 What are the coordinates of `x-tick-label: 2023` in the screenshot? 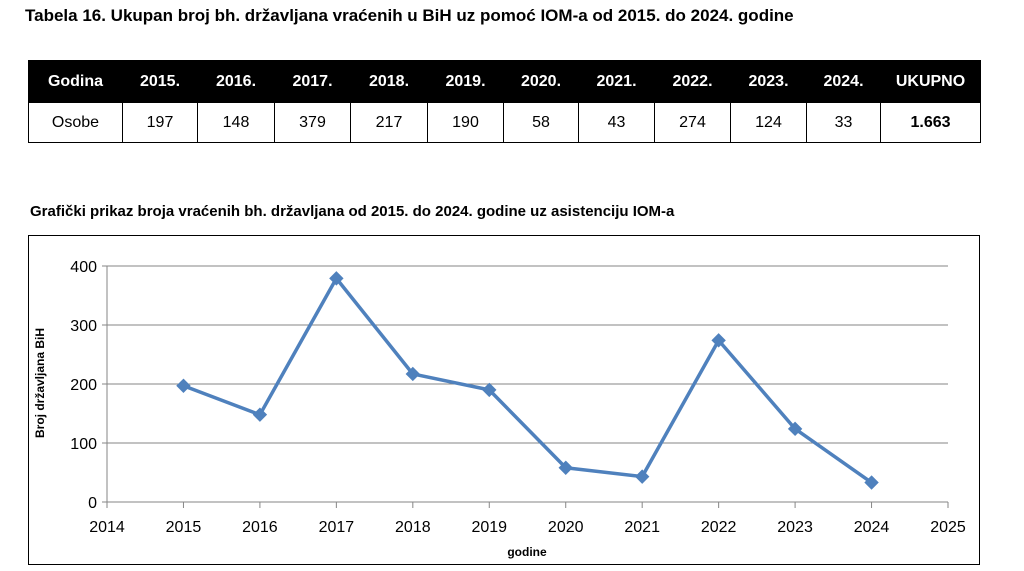 It's located at (795, 527).